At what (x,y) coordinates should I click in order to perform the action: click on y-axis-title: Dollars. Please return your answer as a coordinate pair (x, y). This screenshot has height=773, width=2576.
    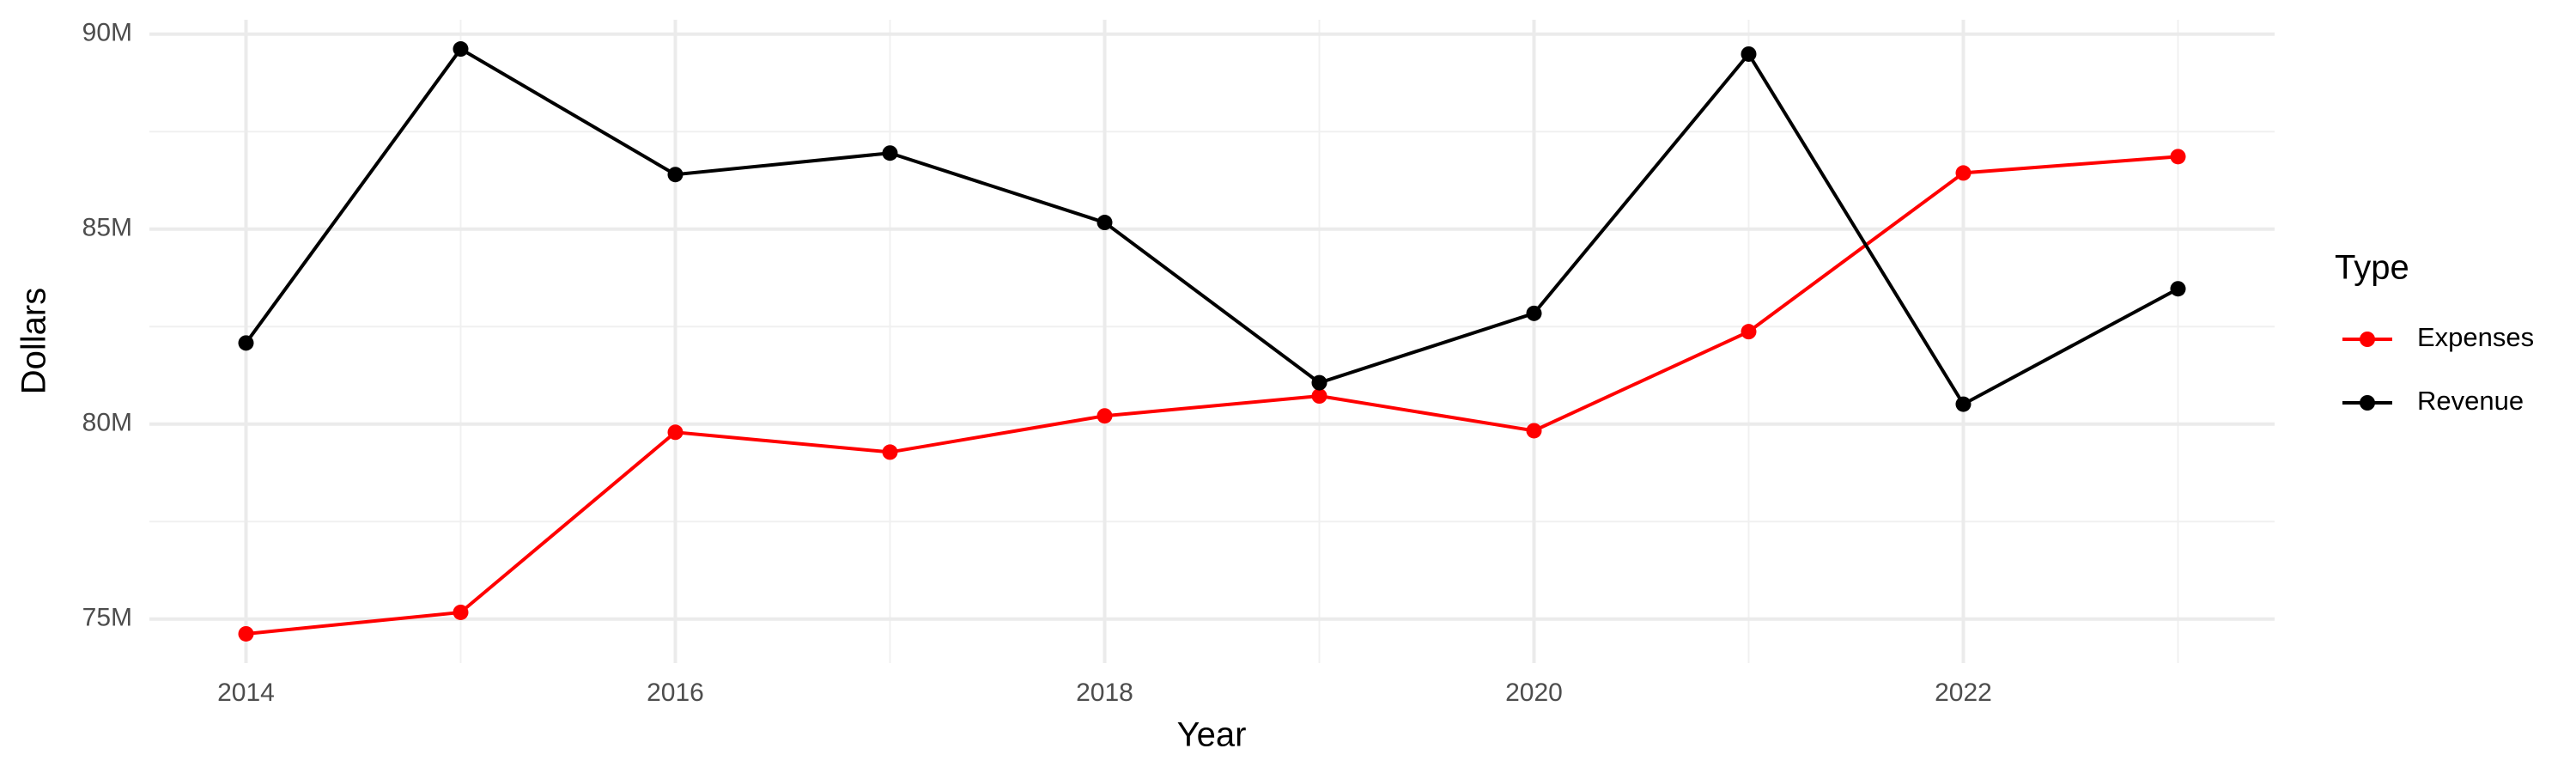
    Looking at the image, I should click on (34, 341).